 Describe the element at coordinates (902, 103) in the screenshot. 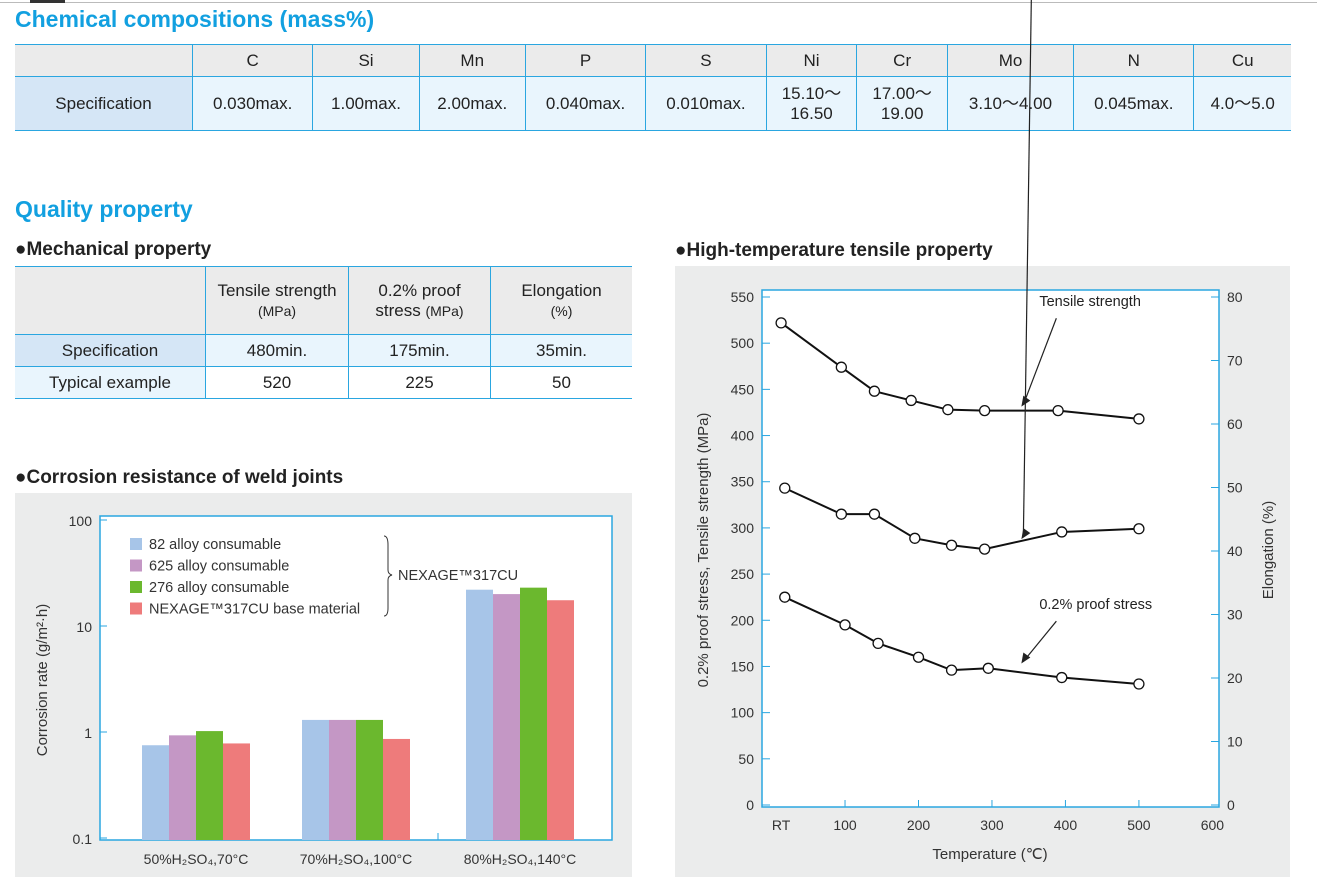

I see `chem-value-Cr: 17.00〜 19.00` at that location.